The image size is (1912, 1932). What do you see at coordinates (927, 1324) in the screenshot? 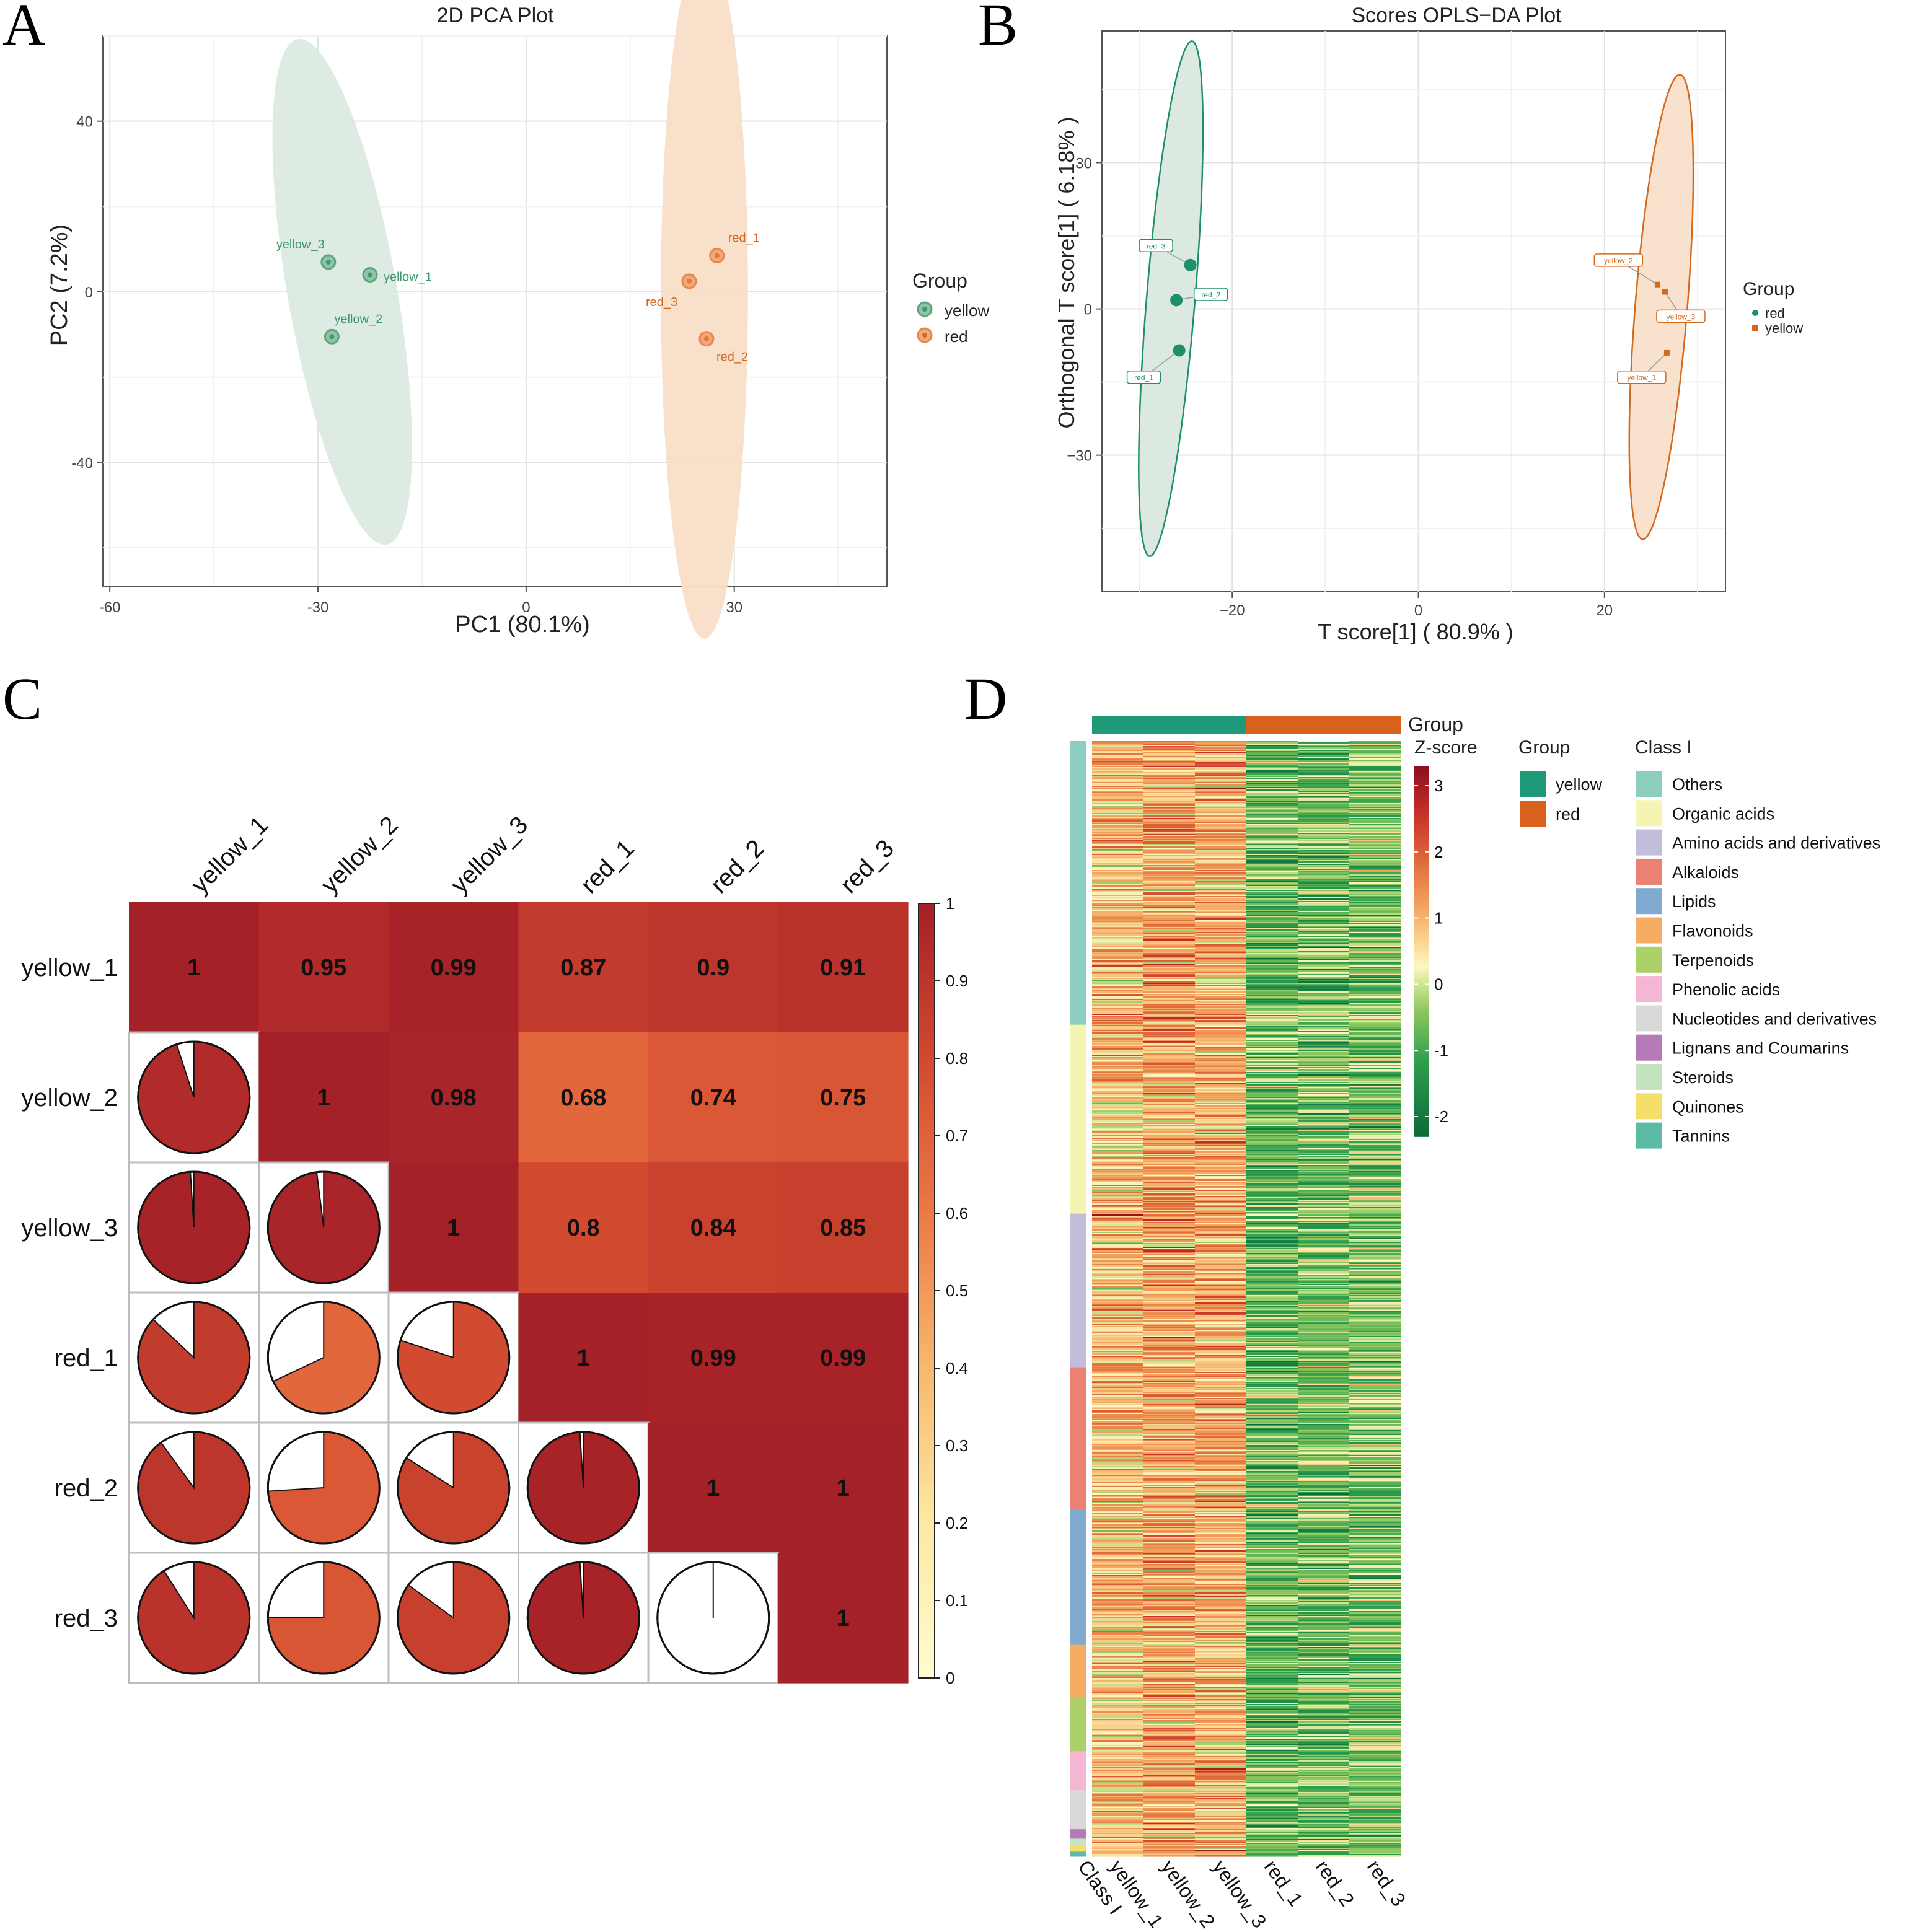
I see `corr-colorbar-step` at bounding box center [927, 1324].